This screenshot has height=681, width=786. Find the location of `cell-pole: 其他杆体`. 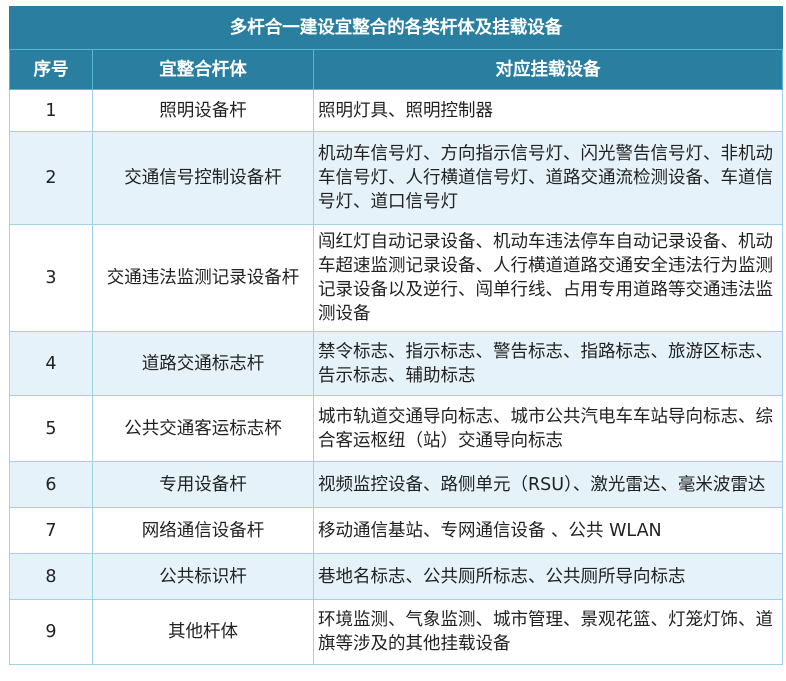

cell-pole: 其他杆体 is located at coordinates (203, 632).